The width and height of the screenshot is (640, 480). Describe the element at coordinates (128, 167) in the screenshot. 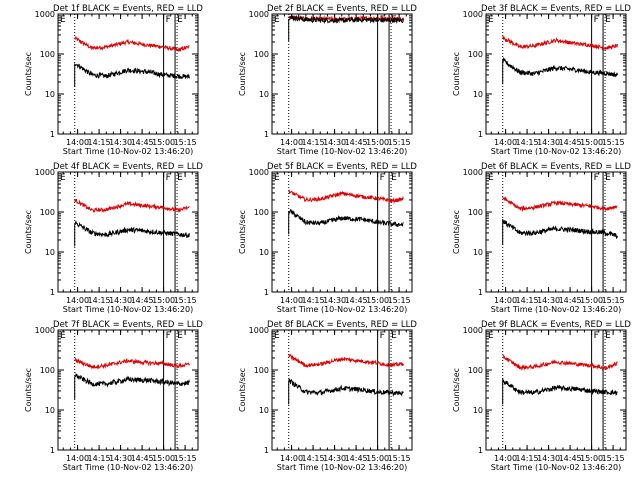

I see `panel-title: Det 4f BLACK = Events, RED = LLD` at that location.